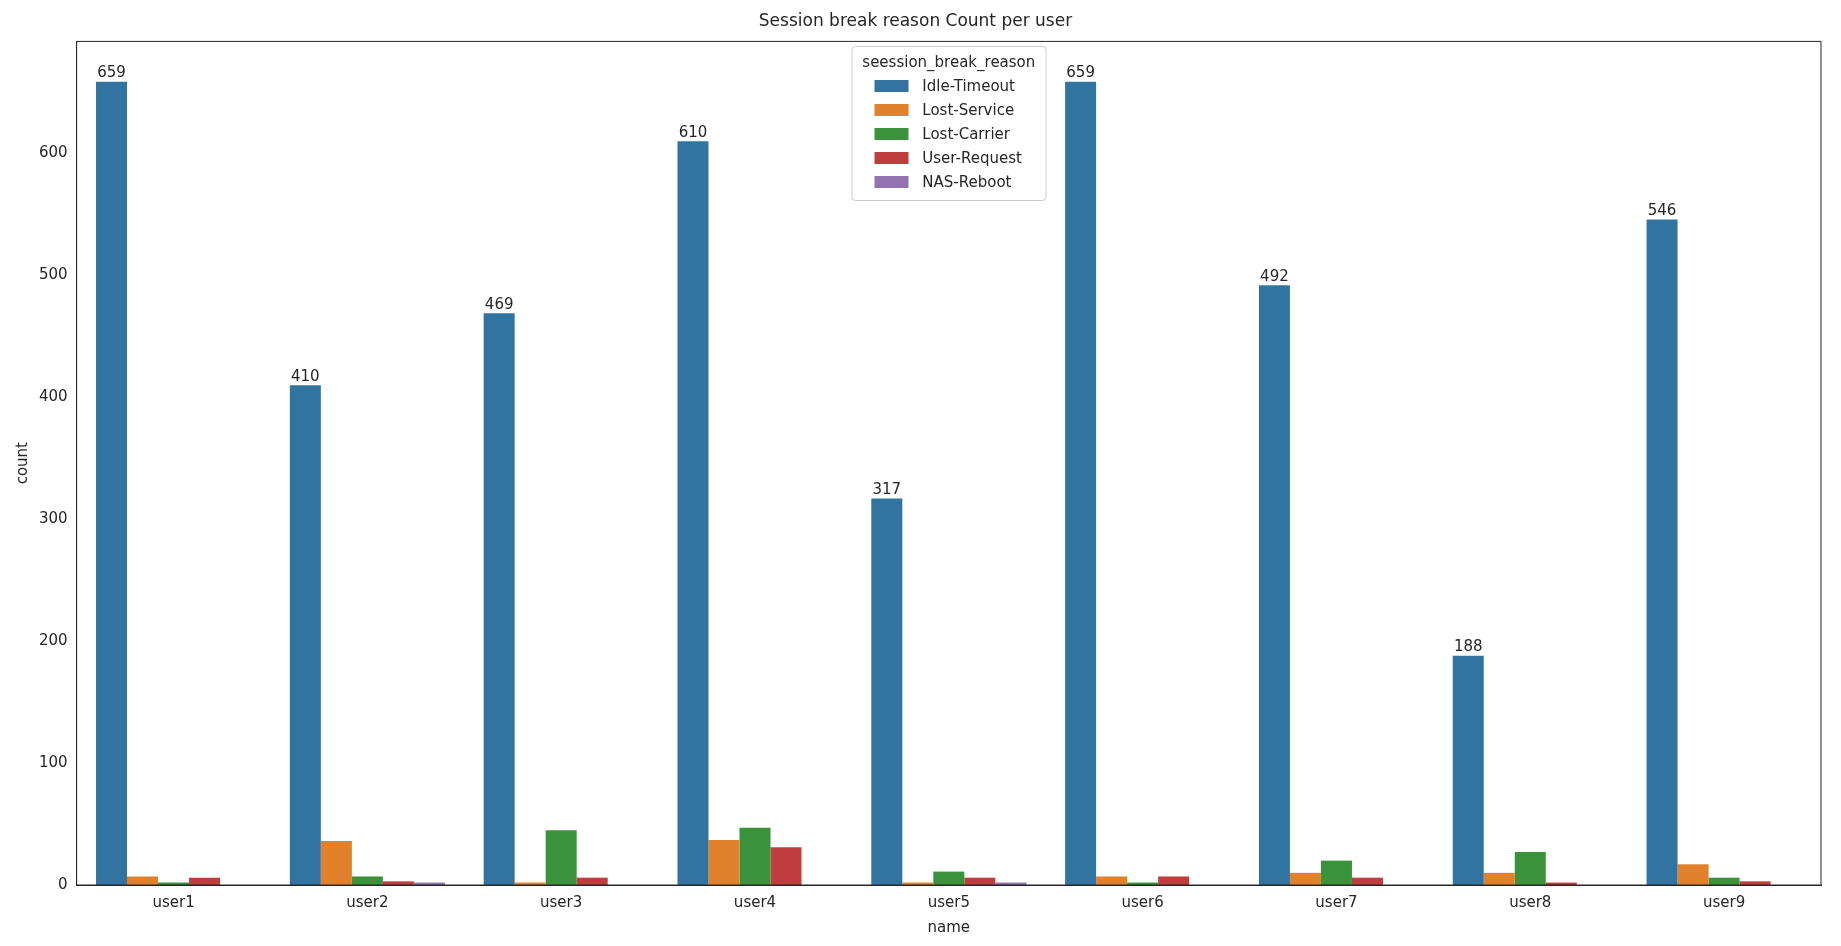  What do you see at coordinates (949, 62) in the screenshot?
I see `legend-title: seession_break_reason` at bounding box center [949, 62].